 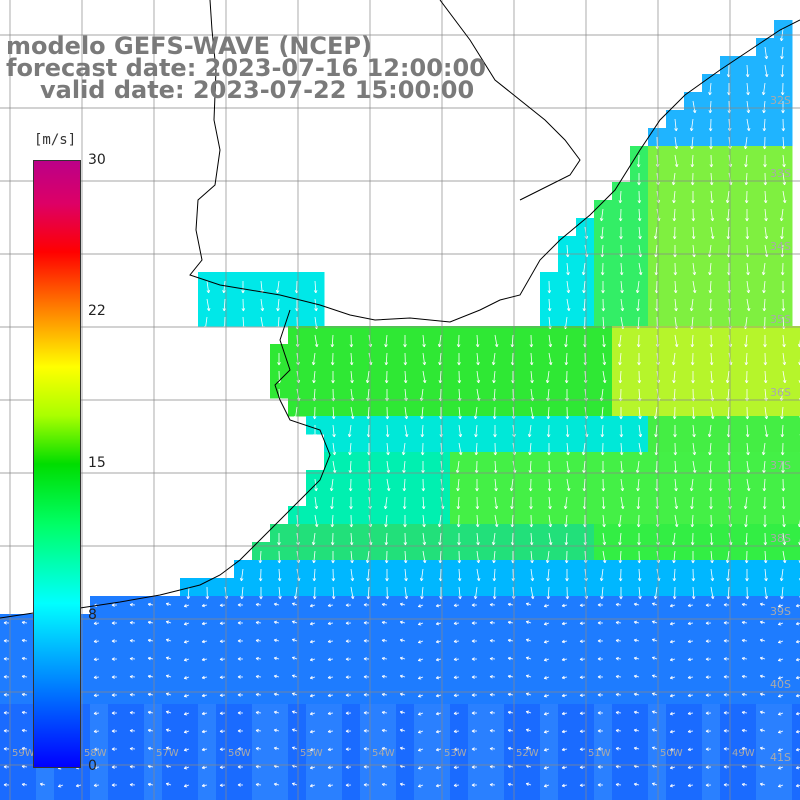 What do you see at coordinates (780, 319) in the screenshot?
I see `latitude-label: 35S` at bounding box center [780, 319].